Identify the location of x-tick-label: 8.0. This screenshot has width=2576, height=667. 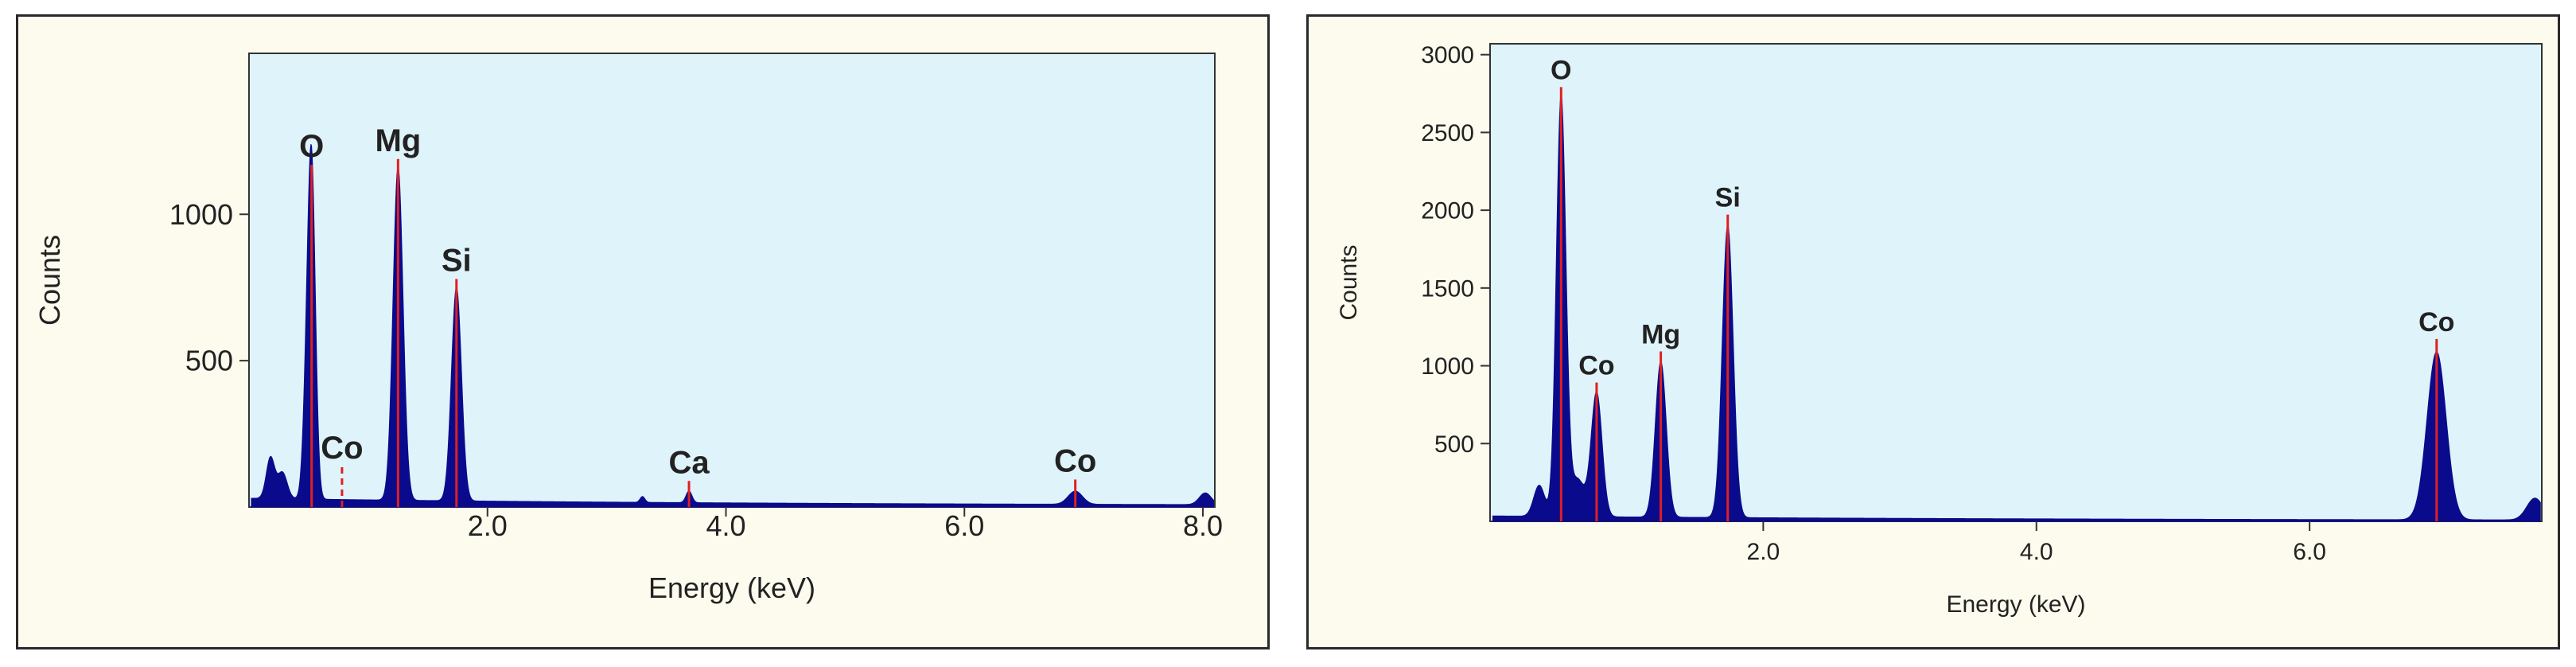
(1203, 526).